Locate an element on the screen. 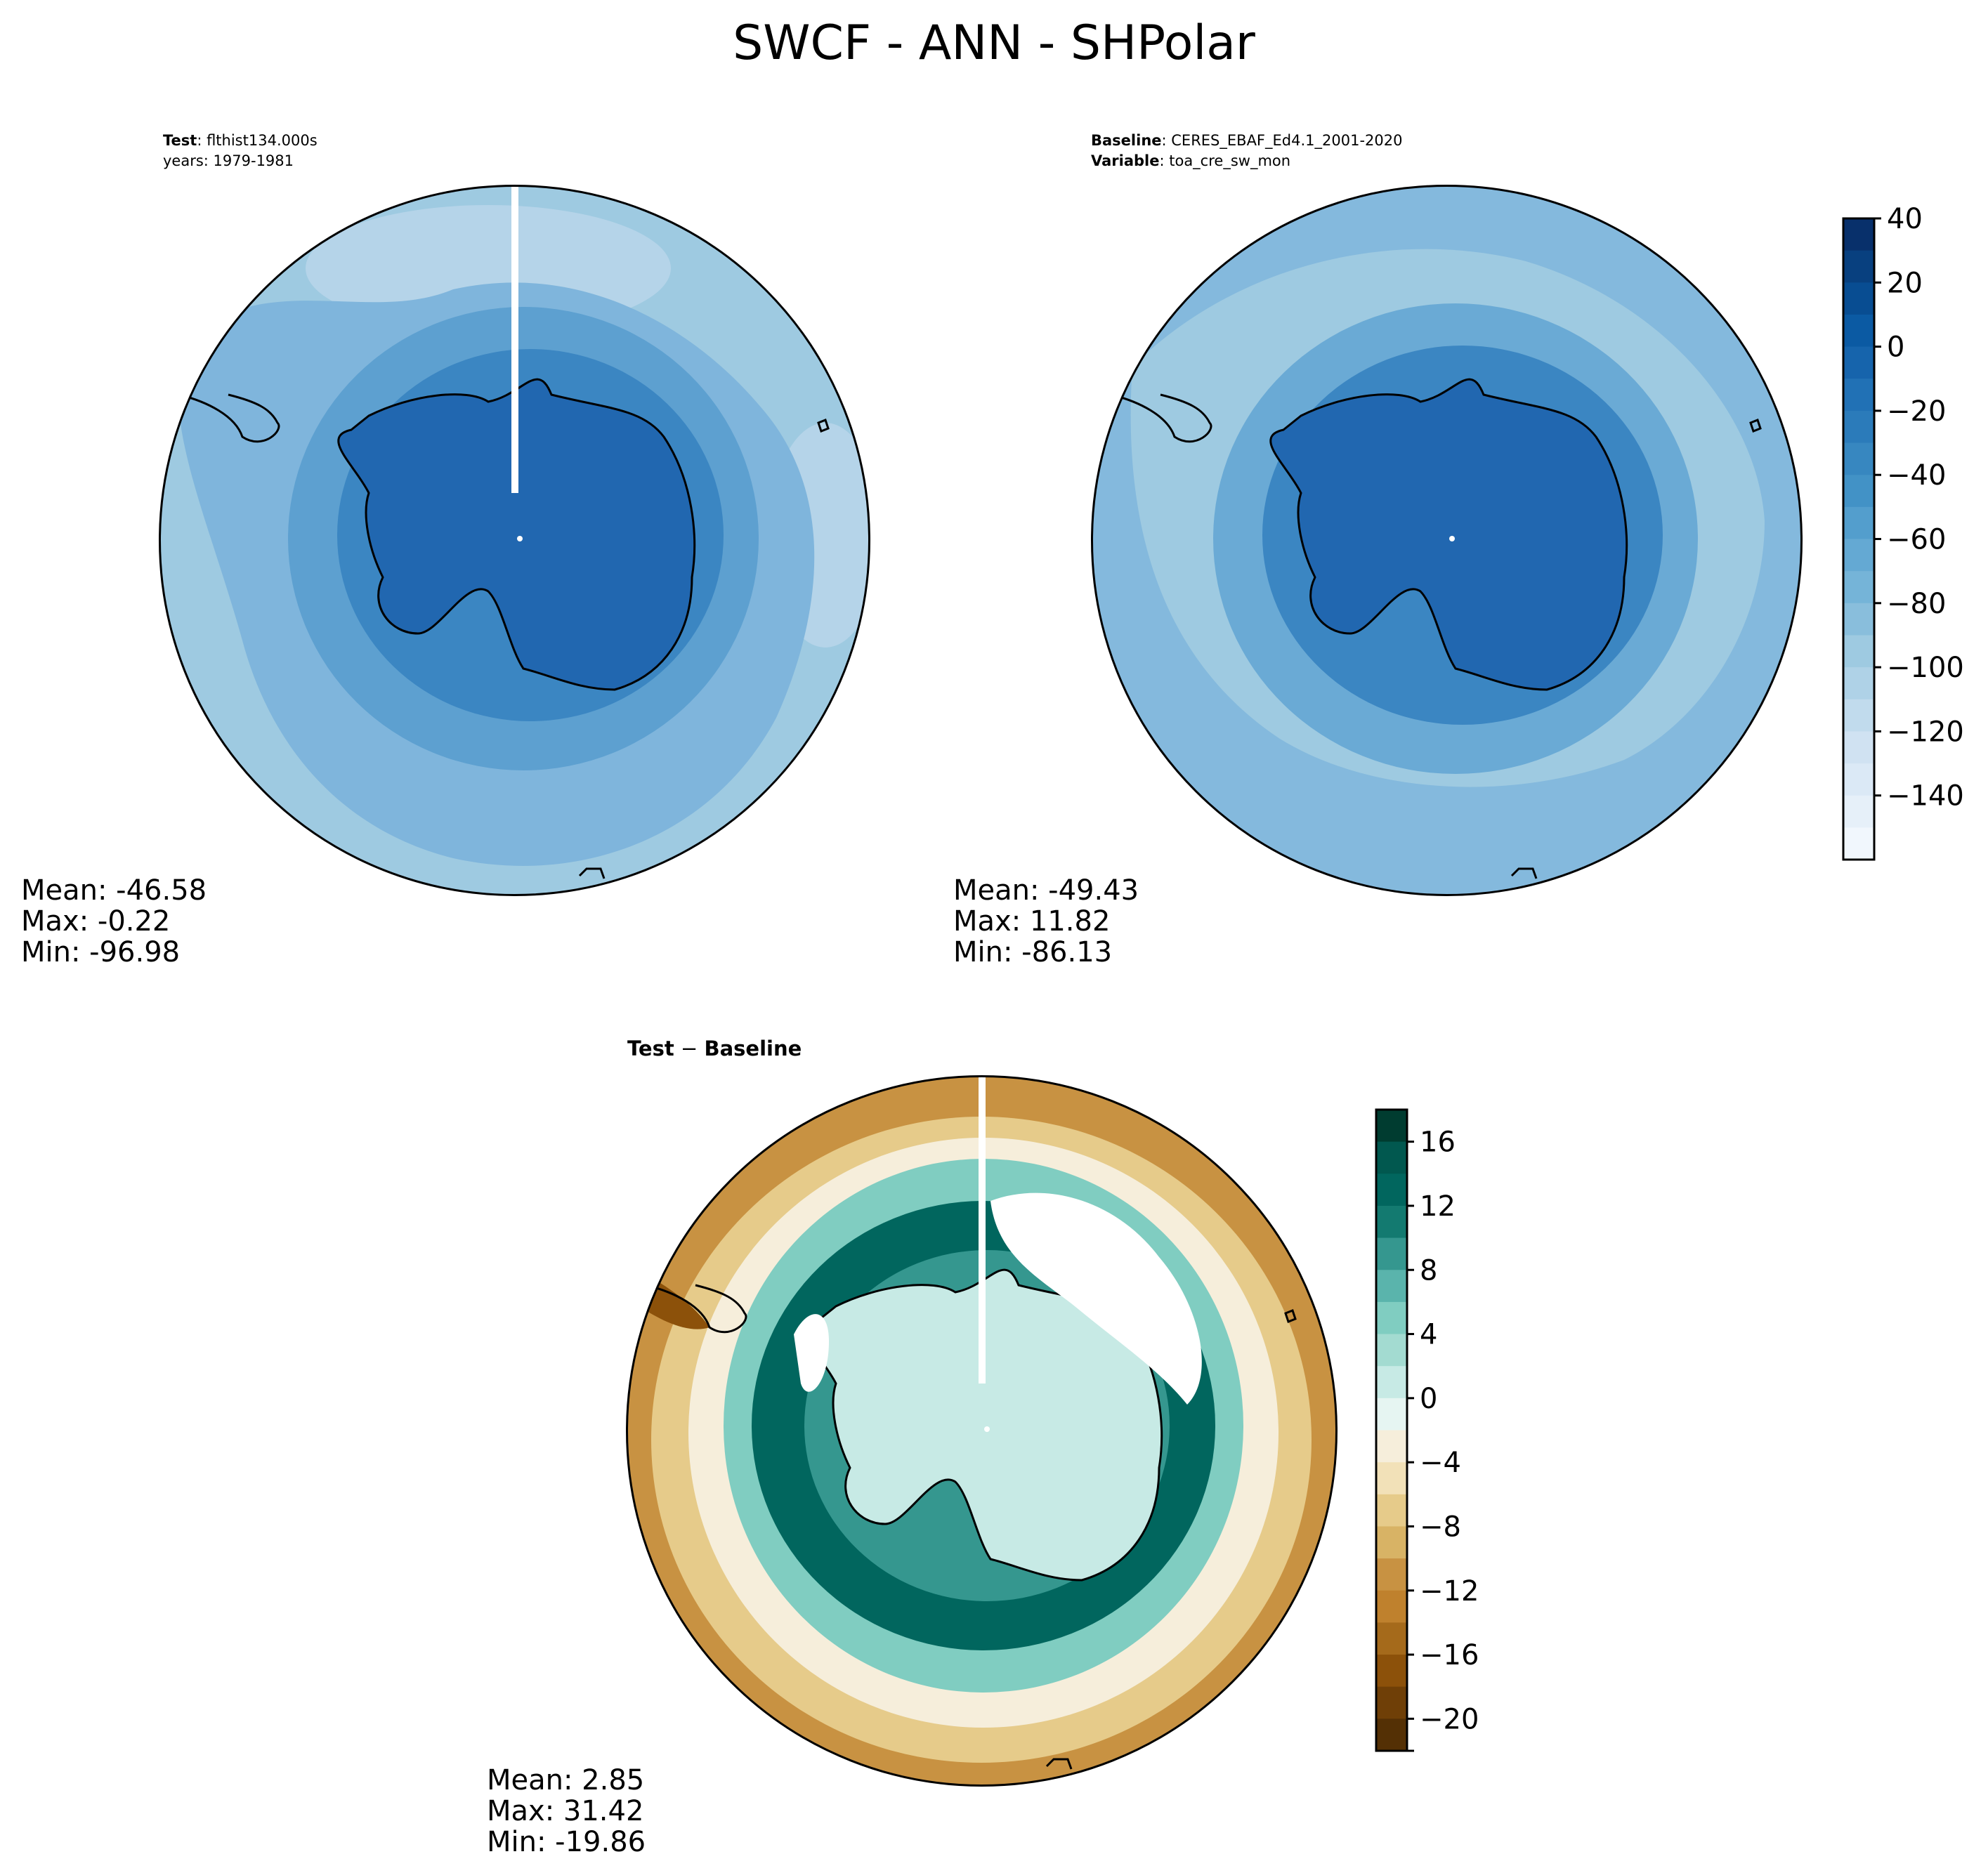 Image resolution: width=1988 pixels, height=1873 pixels. diff-nz is located at coordinates (1059, 1764).